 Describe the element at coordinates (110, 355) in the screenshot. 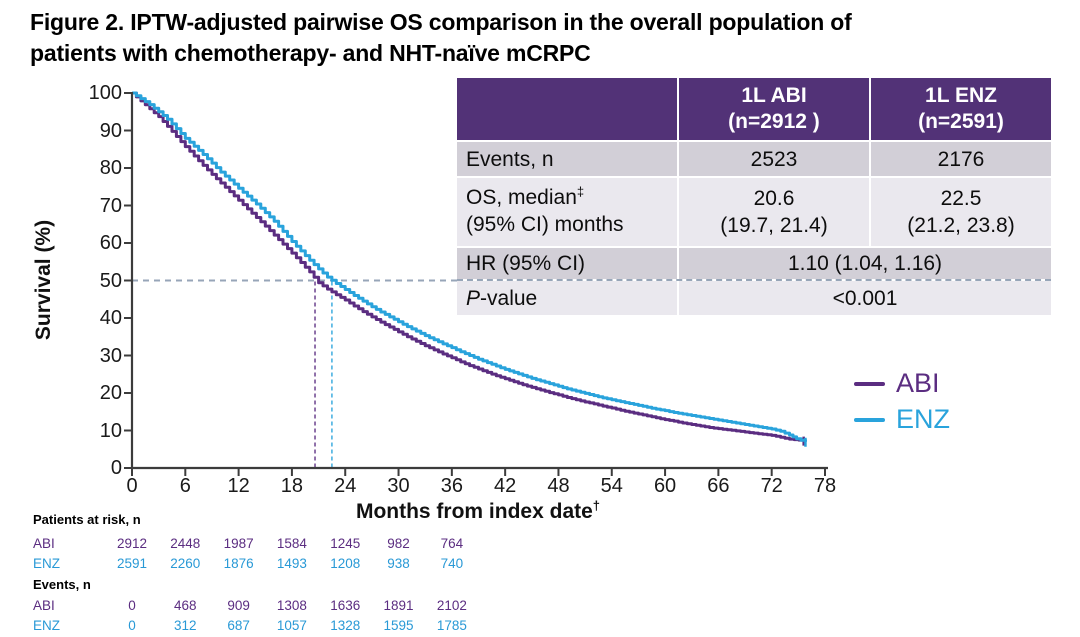

I see `y-tick-label-30: 30` at that location.